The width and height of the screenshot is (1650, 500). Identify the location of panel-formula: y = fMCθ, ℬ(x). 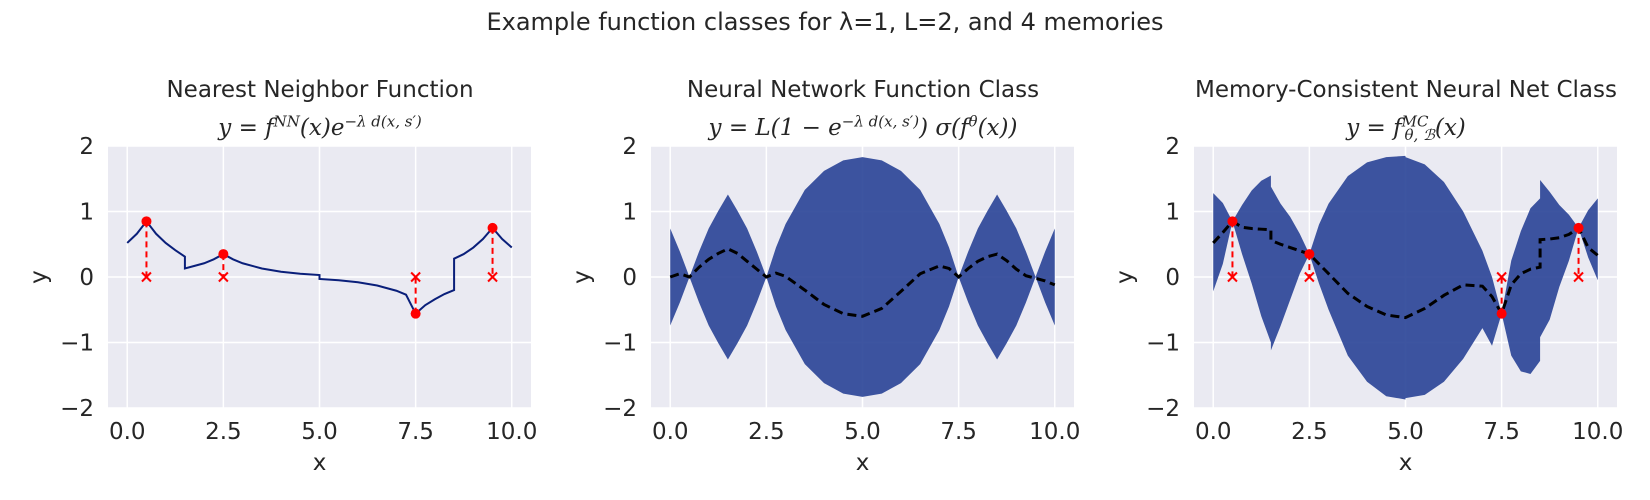
(1406, 128).